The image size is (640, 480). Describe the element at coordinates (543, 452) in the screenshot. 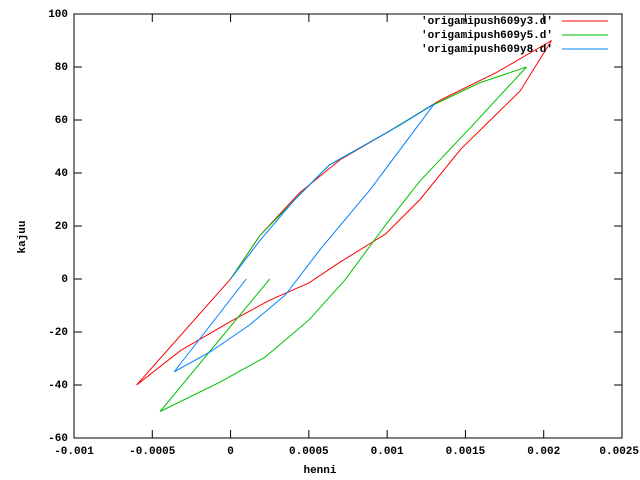

I see `x-tick-label: 0.002` at that location.